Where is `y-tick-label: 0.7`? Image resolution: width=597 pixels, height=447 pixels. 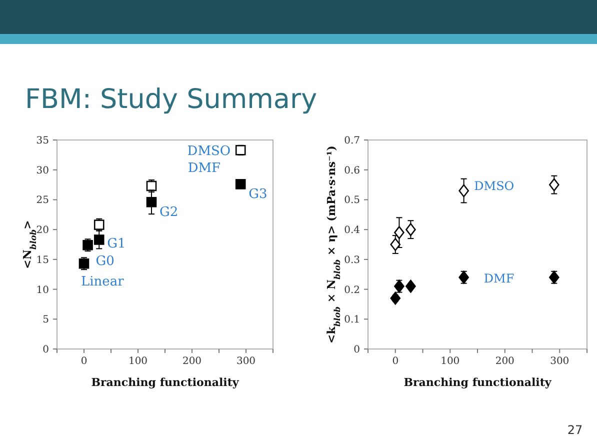 y-tick-label: 0.7 is located at coordinates (352, 141).